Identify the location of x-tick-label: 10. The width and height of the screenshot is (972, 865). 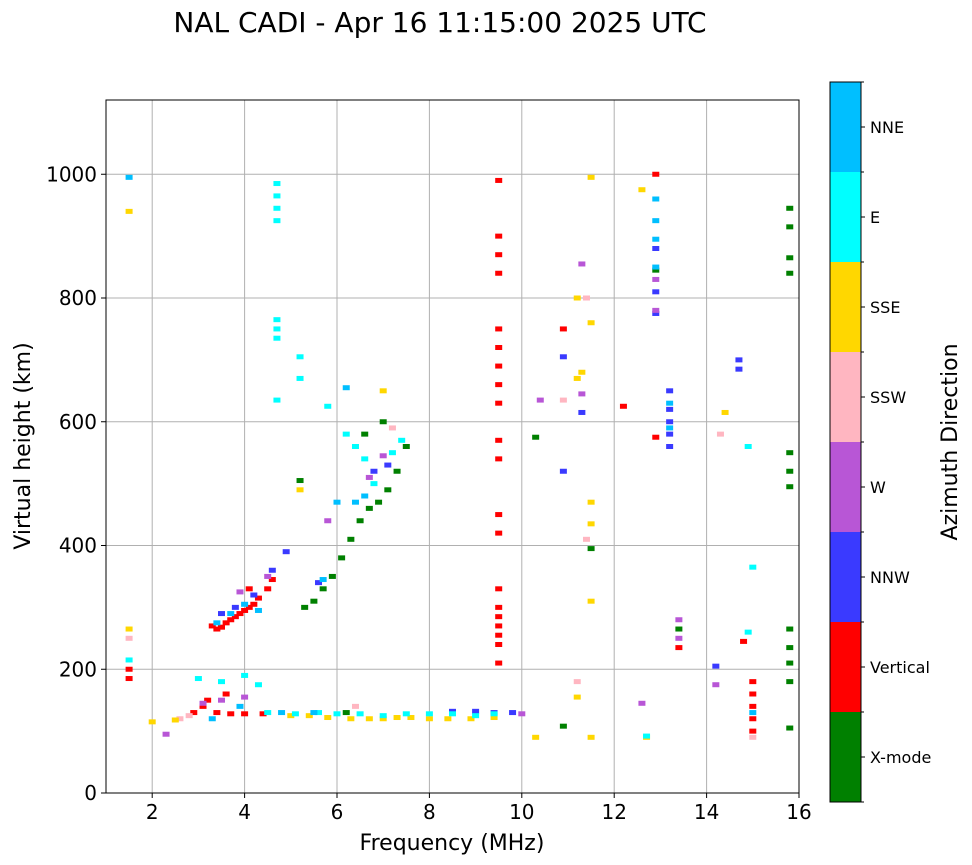
(521, 812).